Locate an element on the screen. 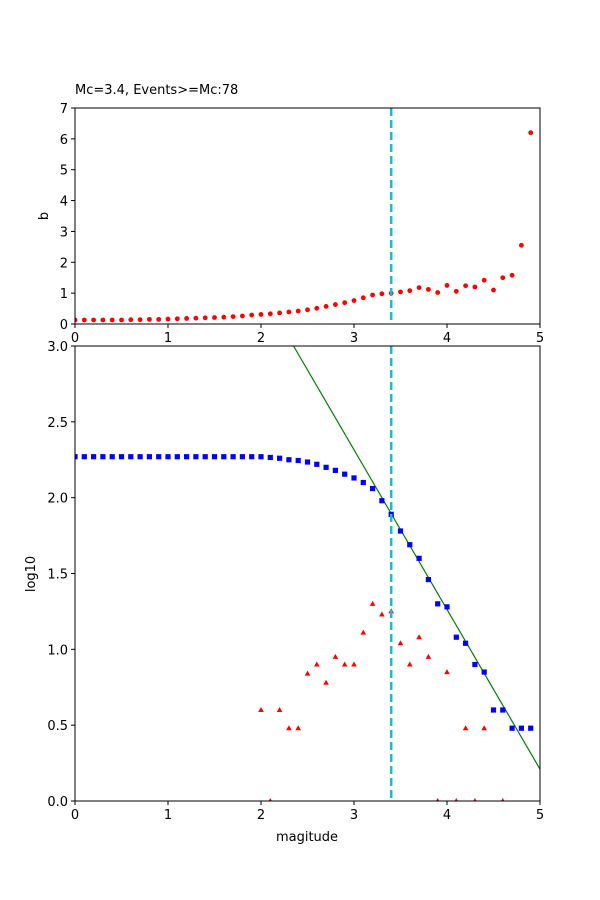  bottom-y-axis-label: log10 is located at coordinates (31, 574).